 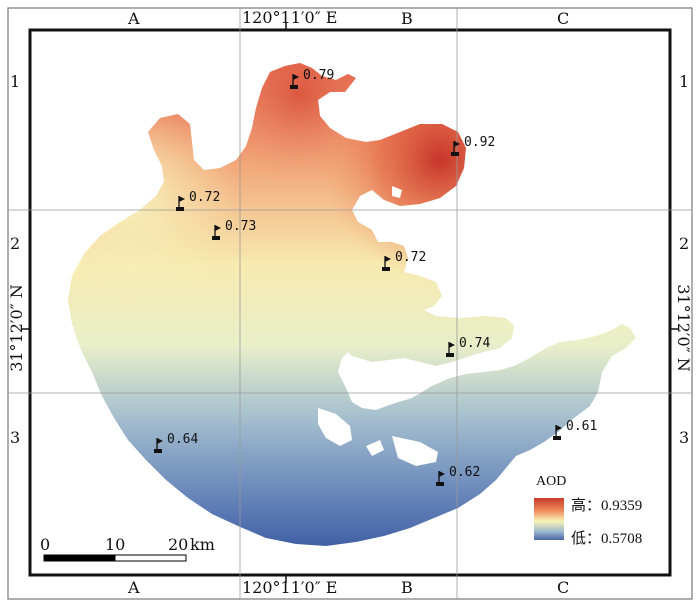 What do you see at coordinates (407, 587) in the screenshot?
I see `bottom-col-label: B` at bounding box center [407, 587].